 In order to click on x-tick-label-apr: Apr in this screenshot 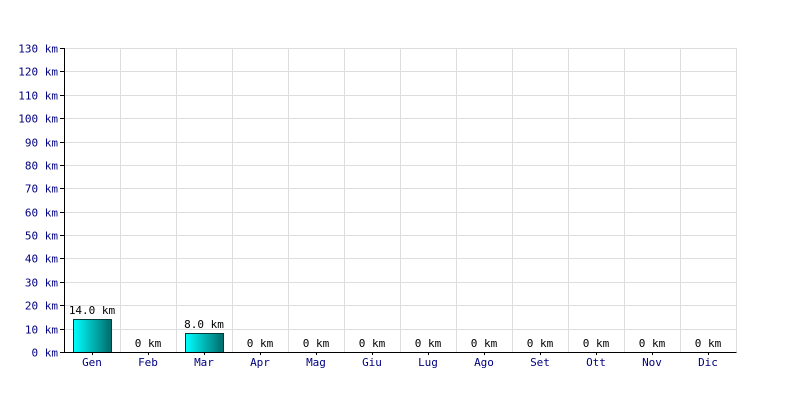, I will do `click(260, 362)`.